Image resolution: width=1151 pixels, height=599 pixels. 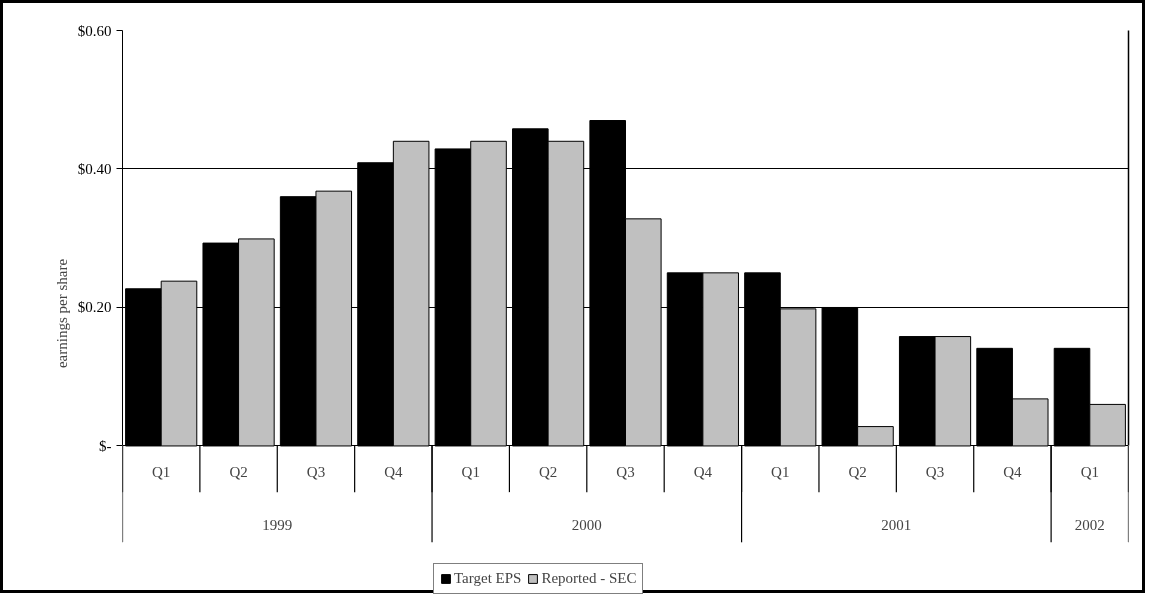 What do you see at coordinates (105, 445) in the screenshot?
I see `y-tick-label: $-` at bounding box center [105, 445].